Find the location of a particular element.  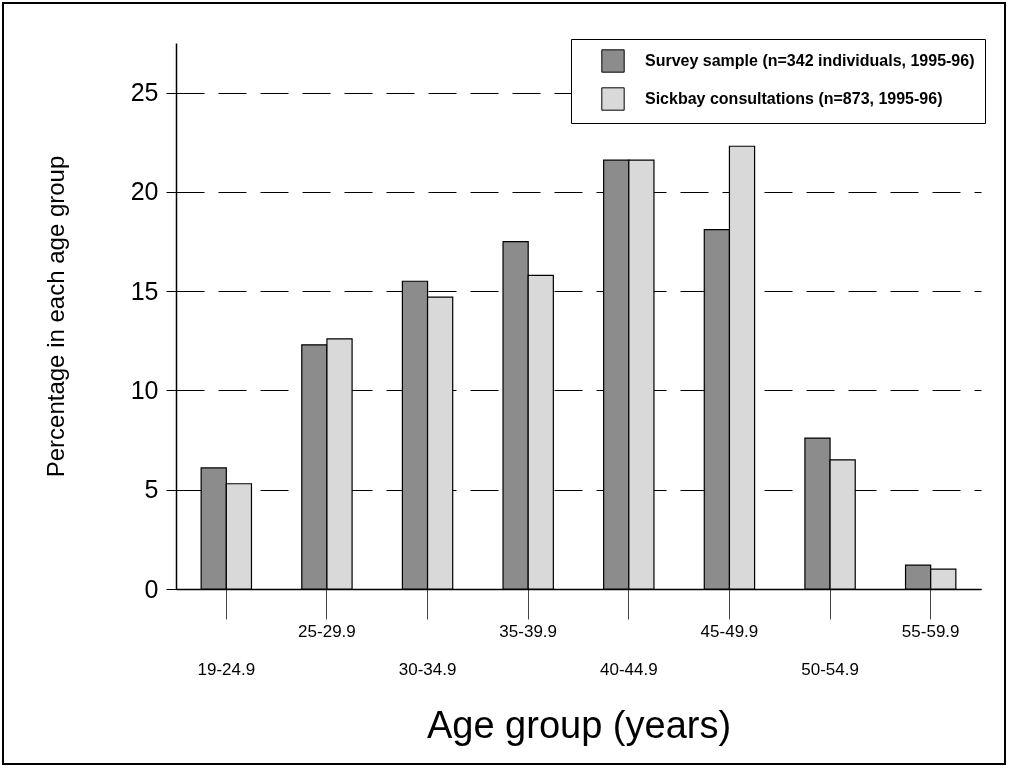

y-tick-label: 5 is located at coordinates (151, 489).